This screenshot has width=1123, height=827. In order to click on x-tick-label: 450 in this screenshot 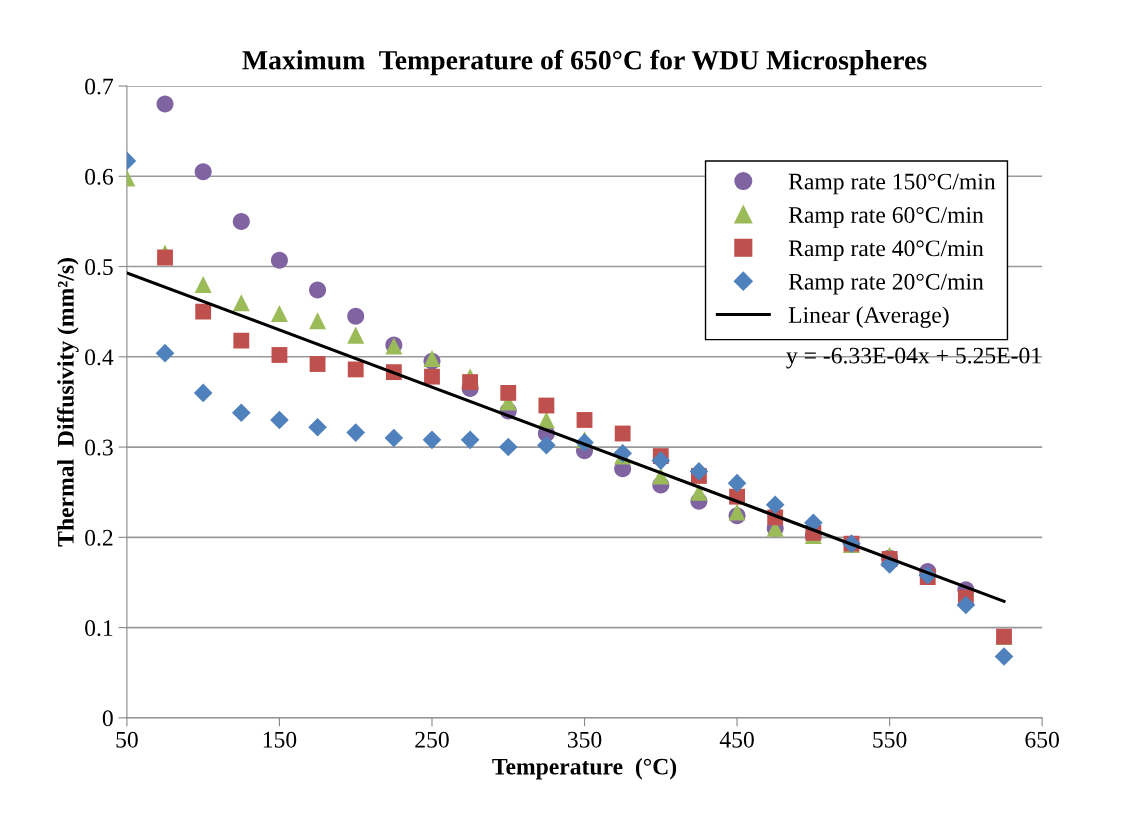, I will do `click(736, 739)`.